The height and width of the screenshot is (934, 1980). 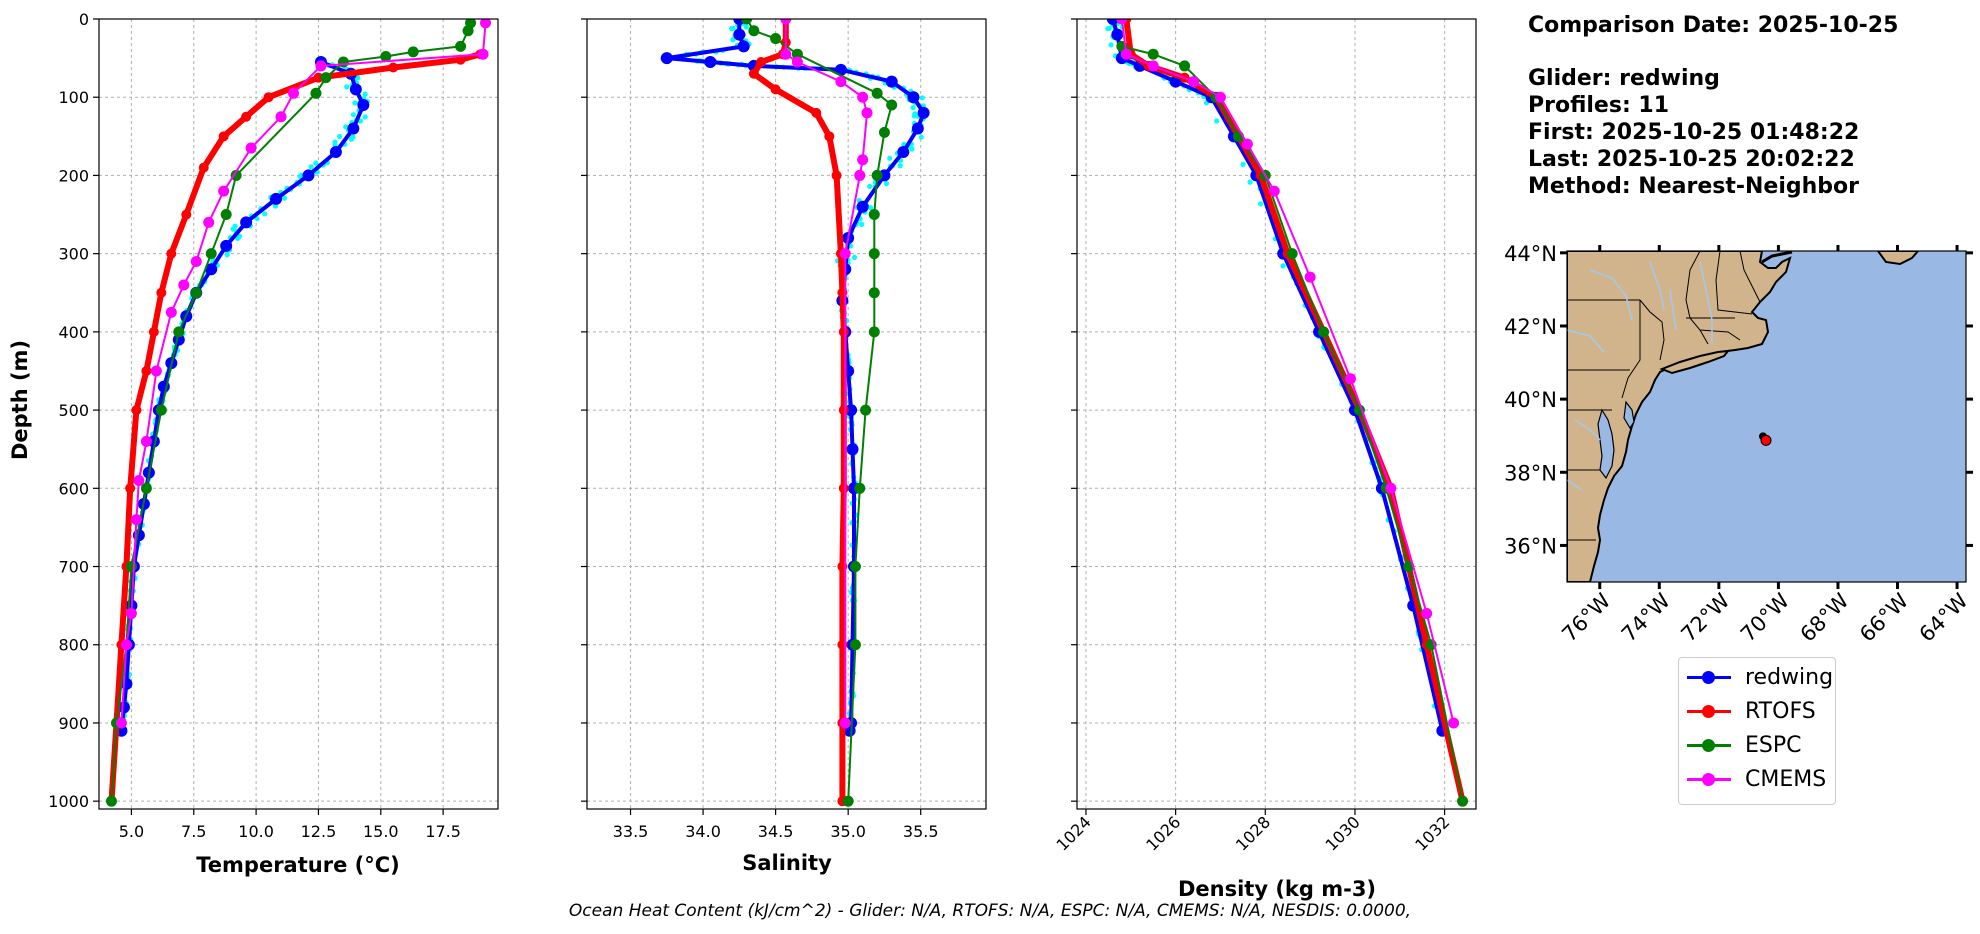 What do you see at coordinates (1694, 132) in the screenshot?
I see `first-time: First: 2025-10-25 01:48:22` at bounding box center [1694, 132].